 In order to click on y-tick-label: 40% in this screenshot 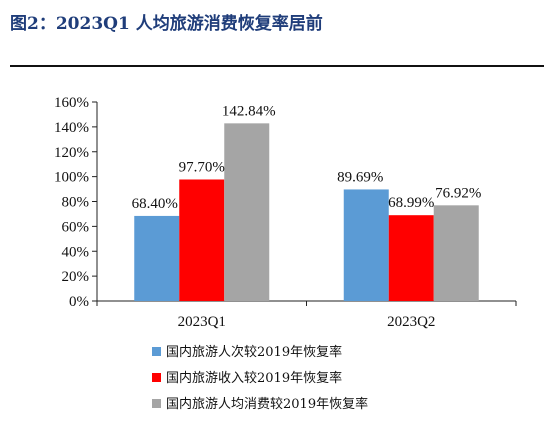, I will do `click(76, 252)`.